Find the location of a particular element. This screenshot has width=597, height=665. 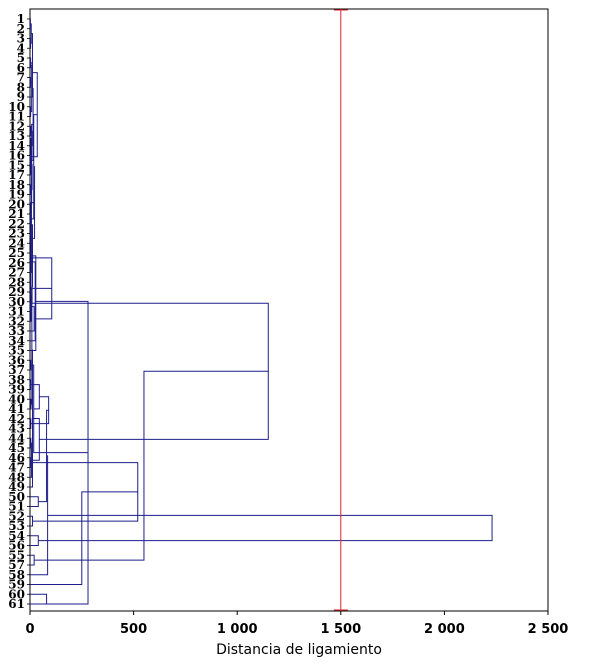

leaf-label: 25 is located at coordinates (16, 253).